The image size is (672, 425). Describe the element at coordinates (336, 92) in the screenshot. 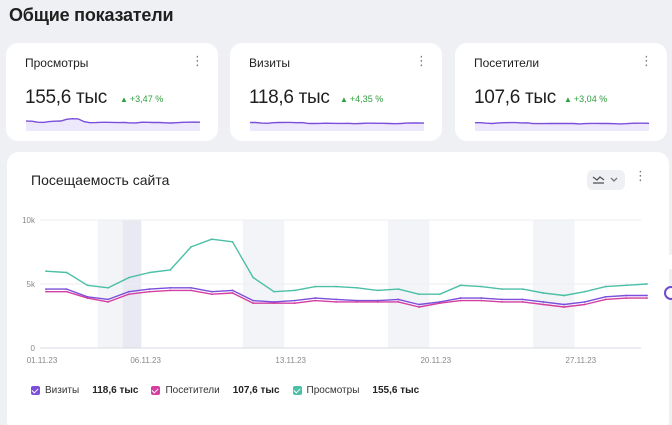

I see `kpi-card-visits: Визиты ⋮ 118,6 тыс ▲ +4,35 %` at that location.